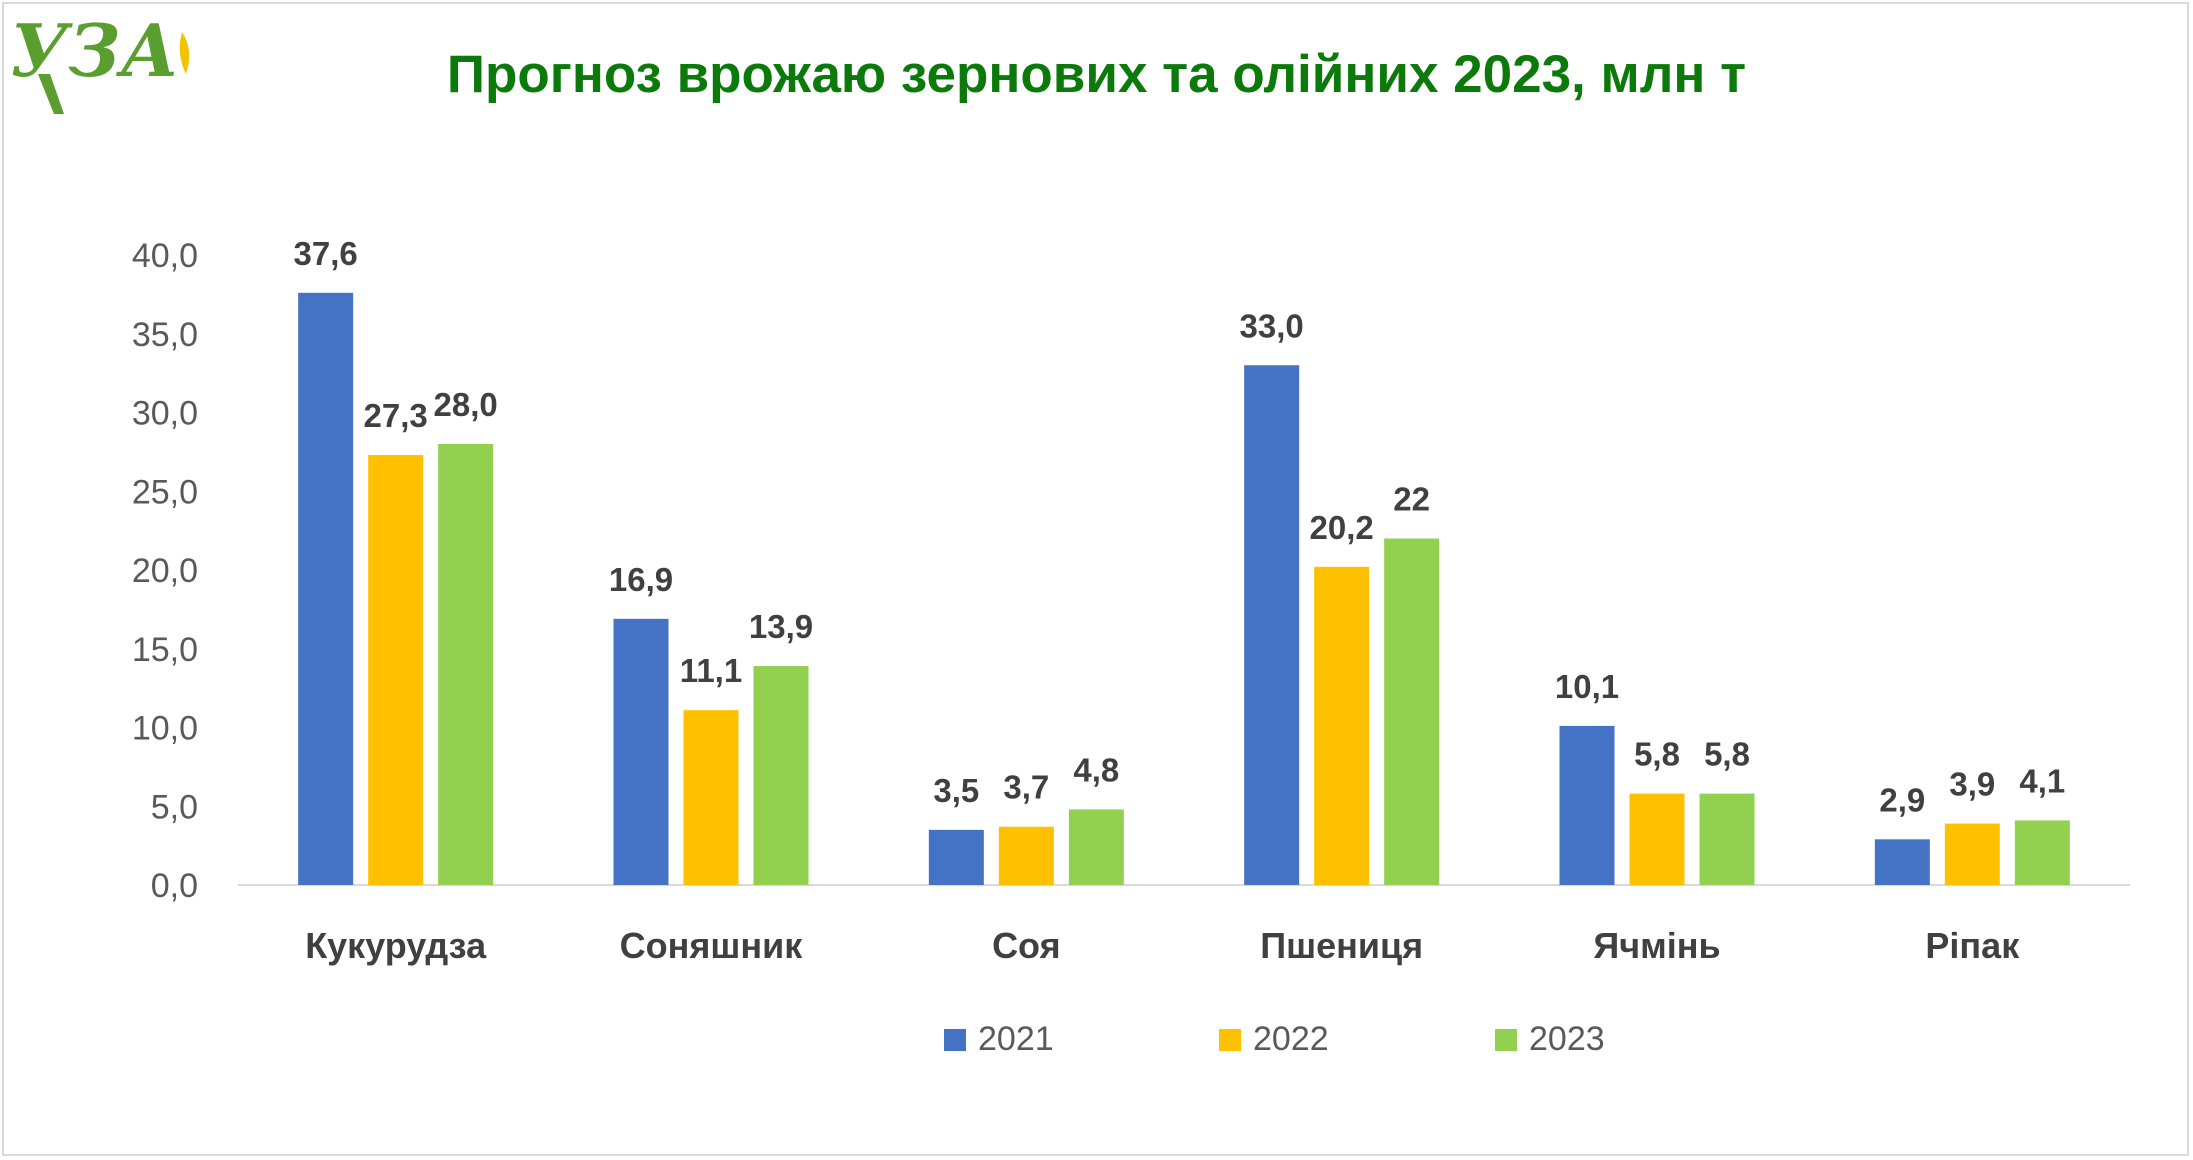  I want to click on y-tick-label: 35,0, so click(165, 335).